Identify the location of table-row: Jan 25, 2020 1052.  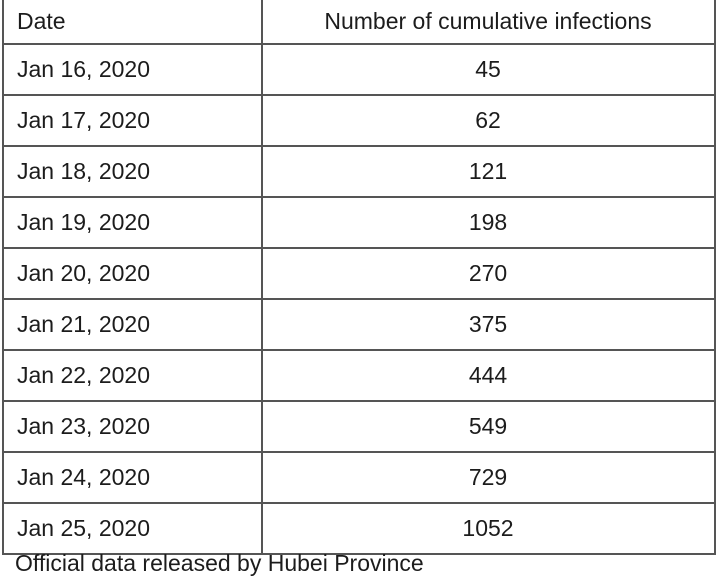
(359, 528).